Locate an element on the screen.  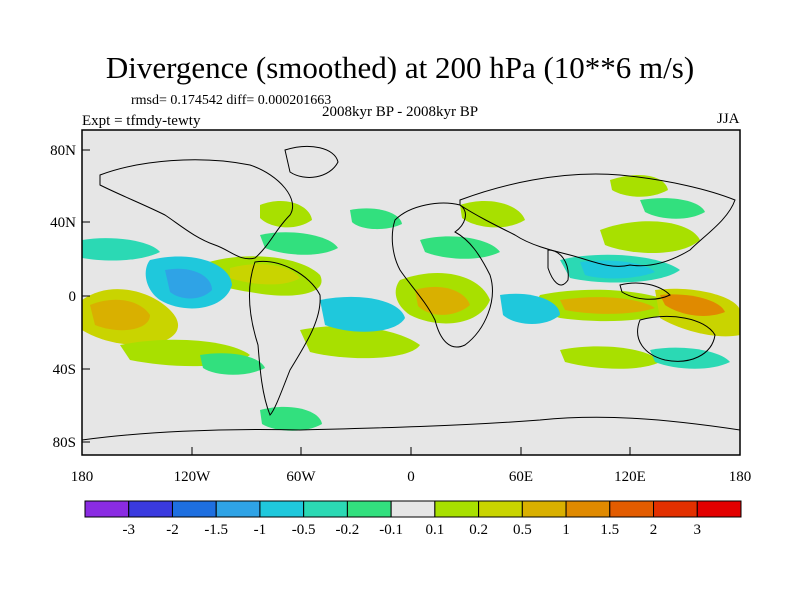
x-tick-label: 120E is located at coordinates (630, 477).